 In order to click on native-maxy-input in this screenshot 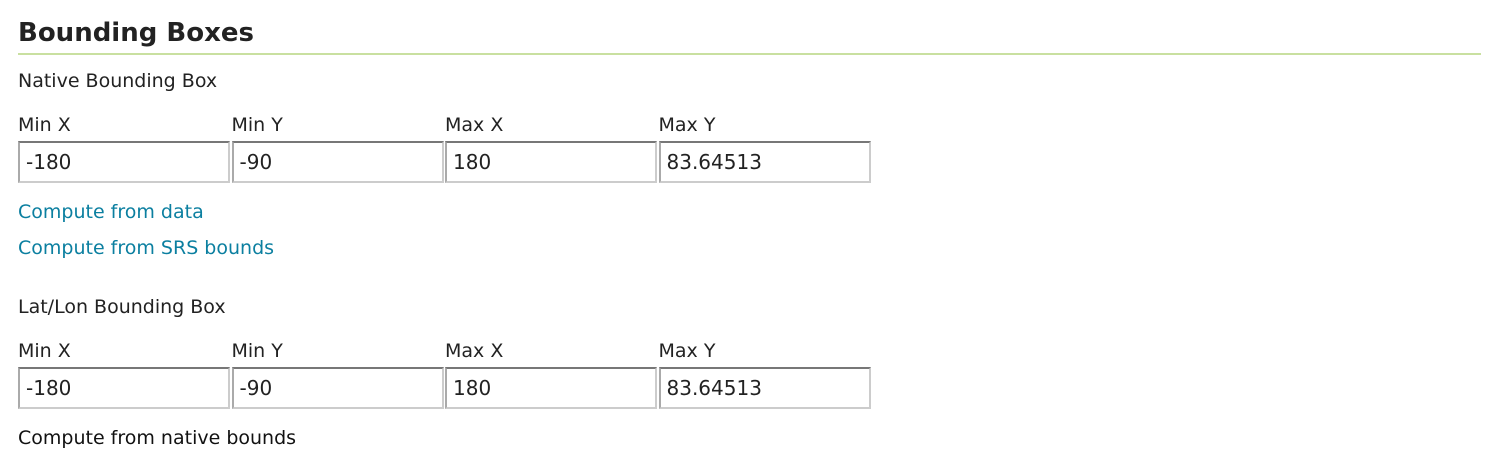, I will do `click(764, 162)`.